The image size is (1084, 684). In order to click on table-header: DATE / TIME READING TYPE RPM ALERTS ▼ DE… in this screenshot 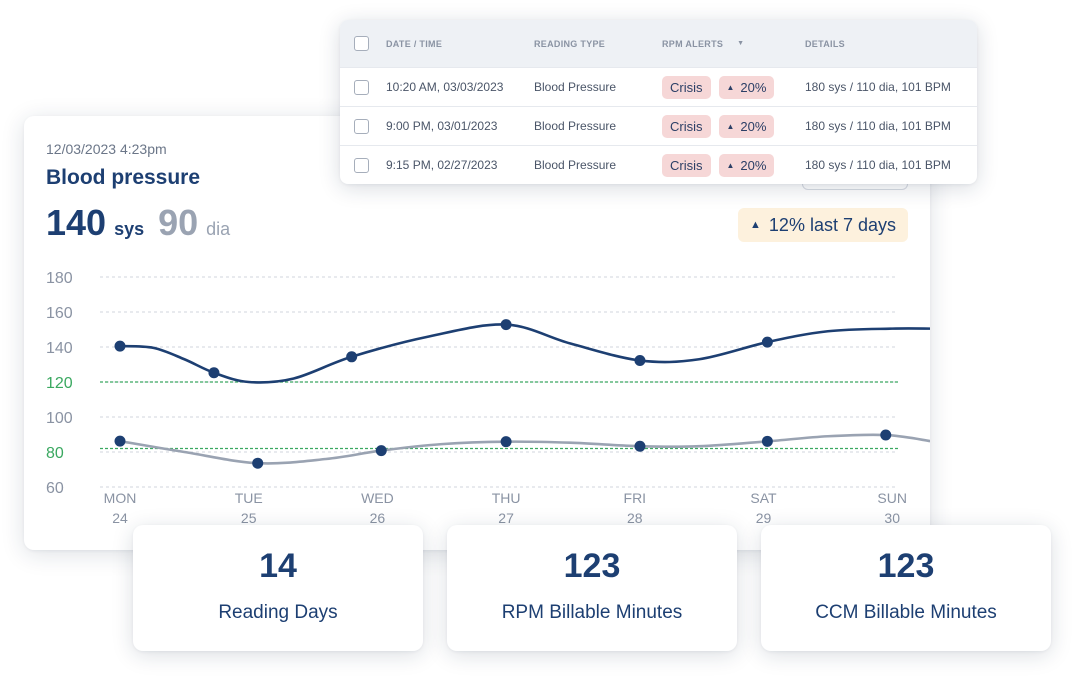, I will do `click(658, 43)`.